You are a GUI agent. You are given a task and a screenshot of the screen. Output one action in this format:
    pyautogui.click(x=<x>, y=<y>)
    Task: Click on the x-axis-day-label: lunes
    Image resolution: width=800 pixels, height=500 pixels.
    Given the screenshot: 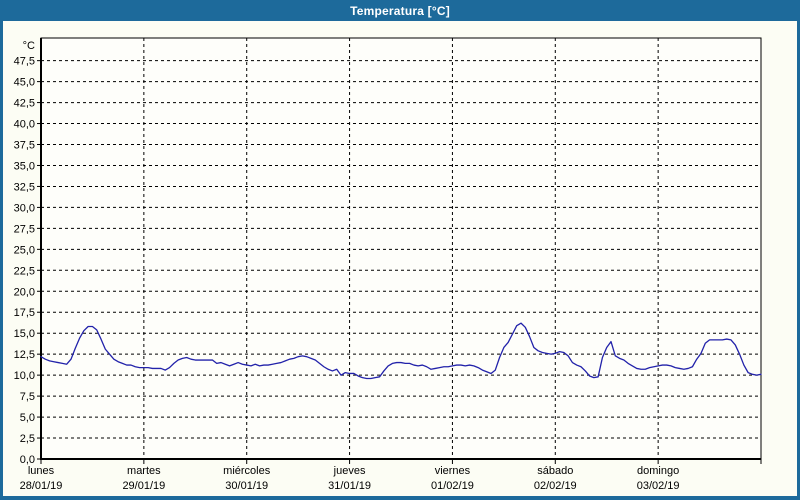 What is the action you would take?
    pyautogui.click(x=41, y=471)
    